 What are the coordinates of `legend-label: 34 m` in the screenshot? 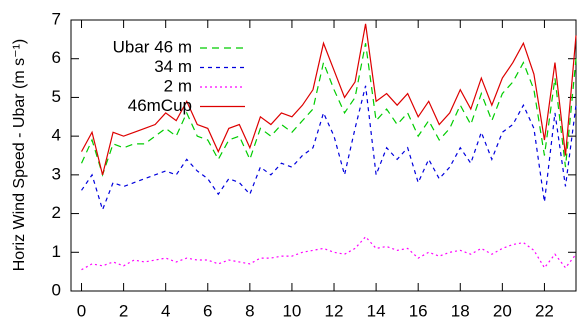 It's located at (173, 66).